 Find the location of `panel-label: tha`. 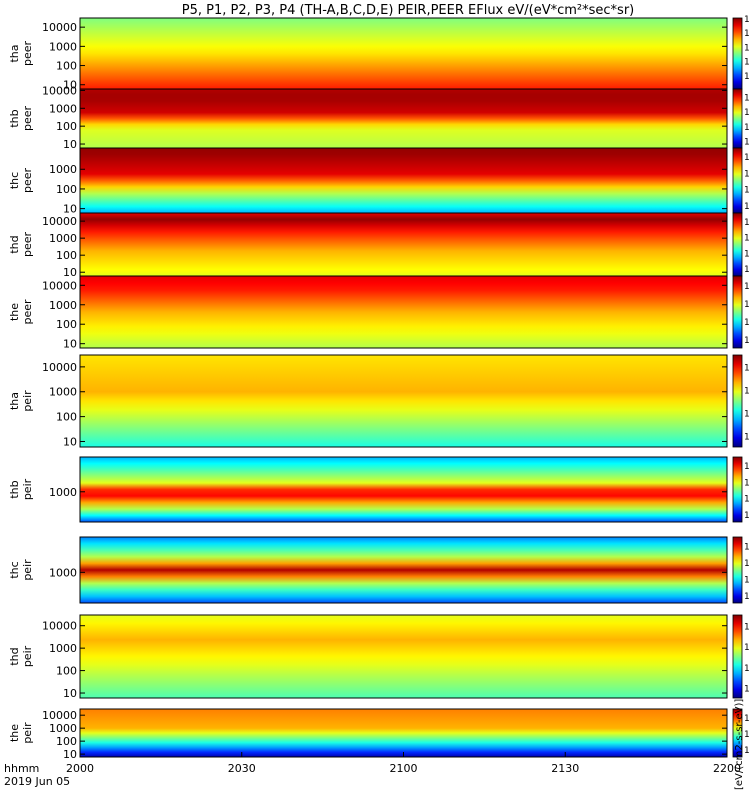

panel-label: tha is located at coordinates (14, 53).